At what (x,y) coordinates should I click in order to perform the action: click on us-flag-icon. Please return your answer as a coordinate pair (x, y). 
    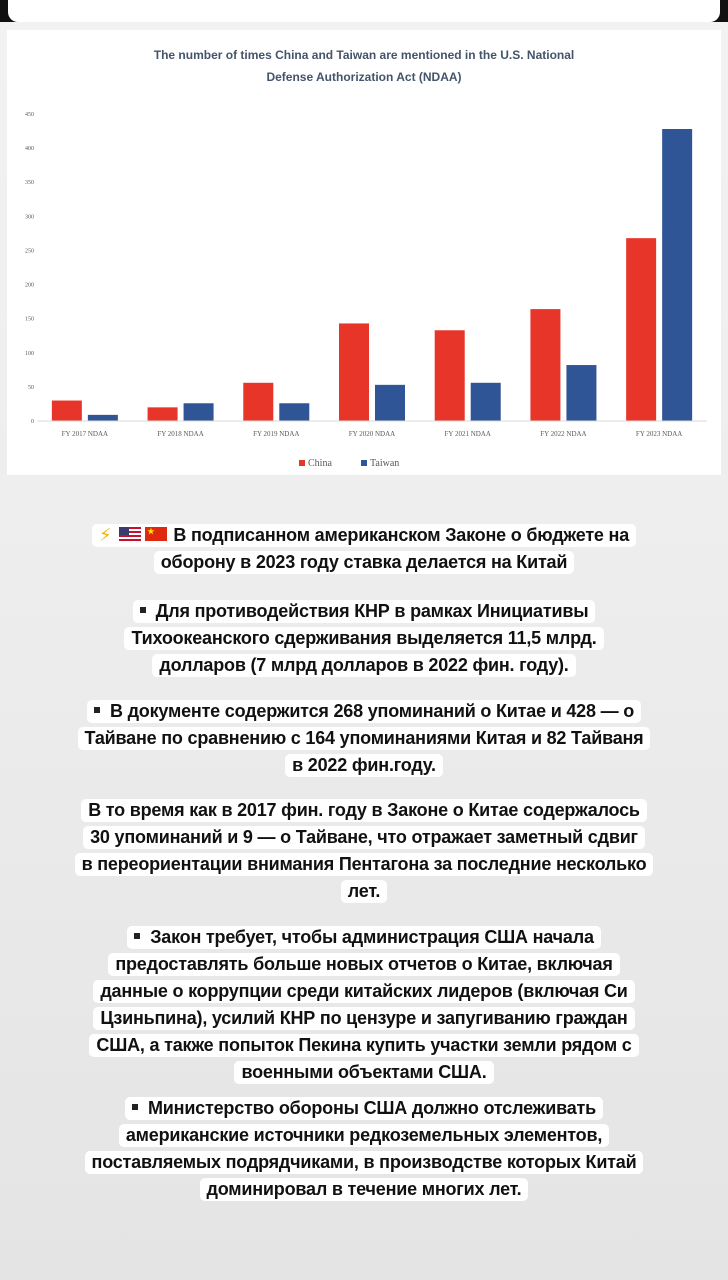
    Looking at the image, I should click on (130, 534).